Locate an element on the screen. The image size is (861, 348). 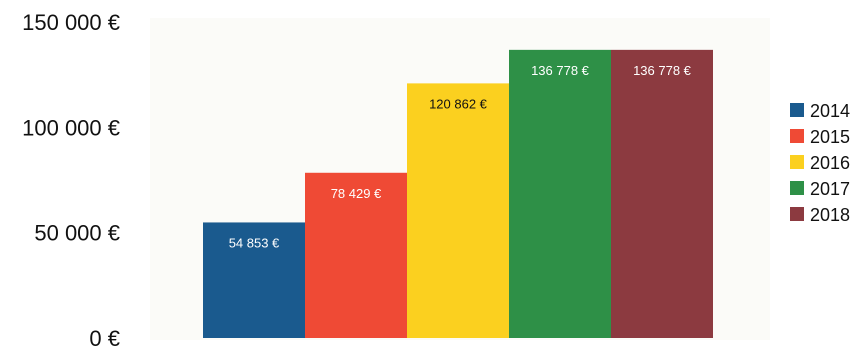
legend-swatch-2015 is located at coordinates (797, 136).